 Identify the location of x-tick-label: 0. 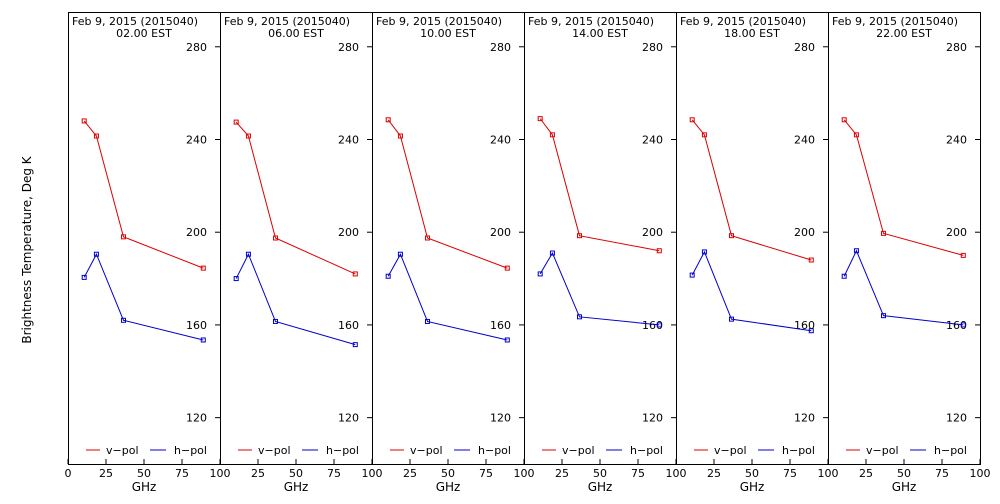
(68, 473).